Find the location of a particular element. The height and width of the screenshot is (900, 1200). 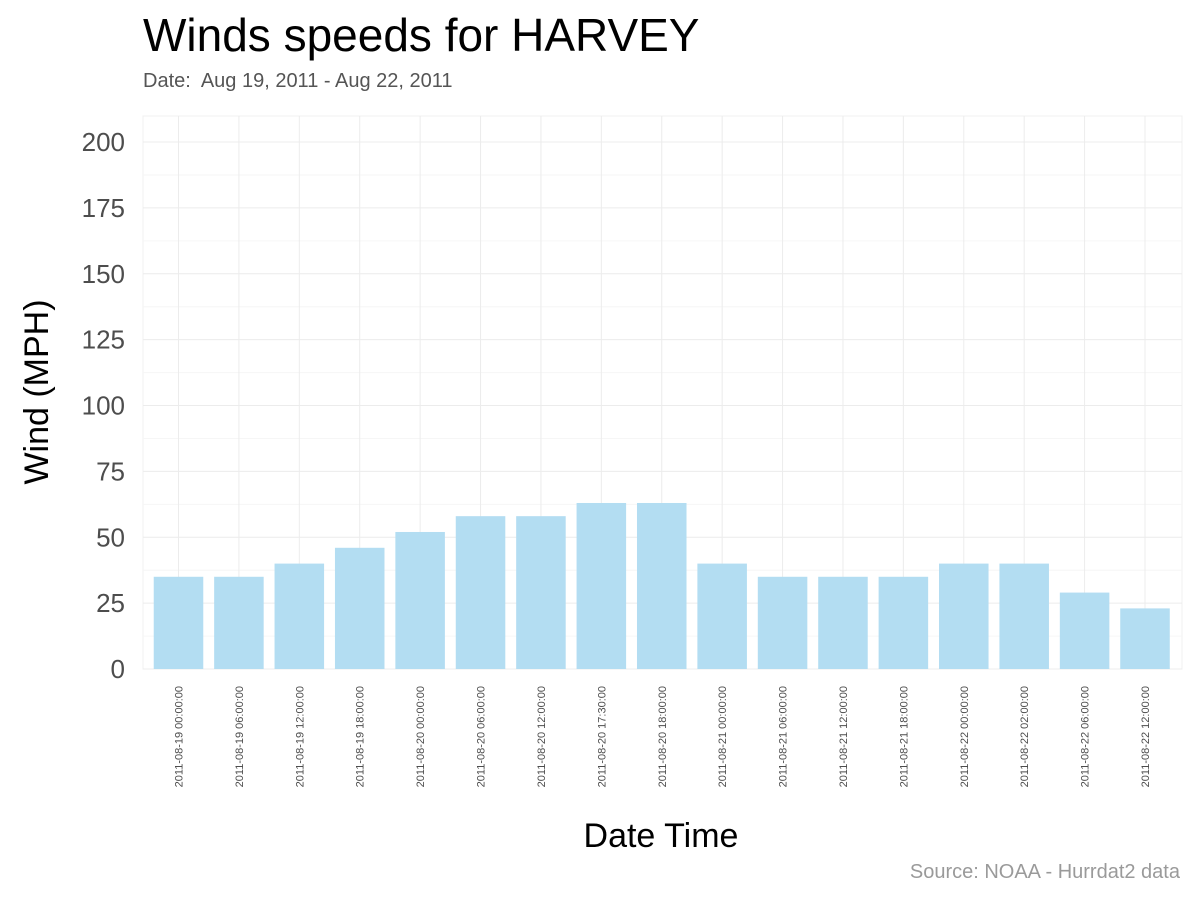

y-tick-label: 100 is located at coordinates (103, 406).